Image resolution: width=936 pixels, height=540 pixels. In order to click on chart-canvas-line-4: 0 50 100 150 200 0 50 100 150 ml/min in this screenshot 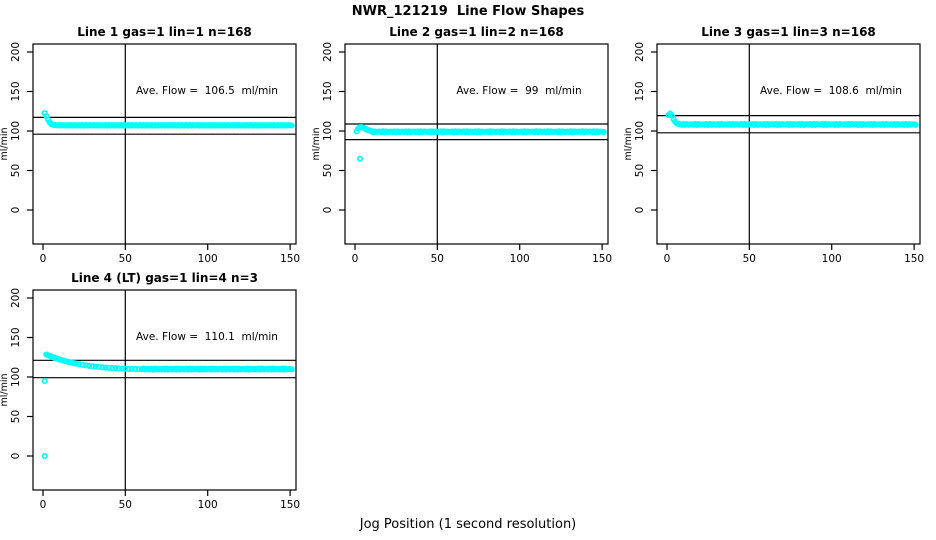, I will do `click(150, 399)`.